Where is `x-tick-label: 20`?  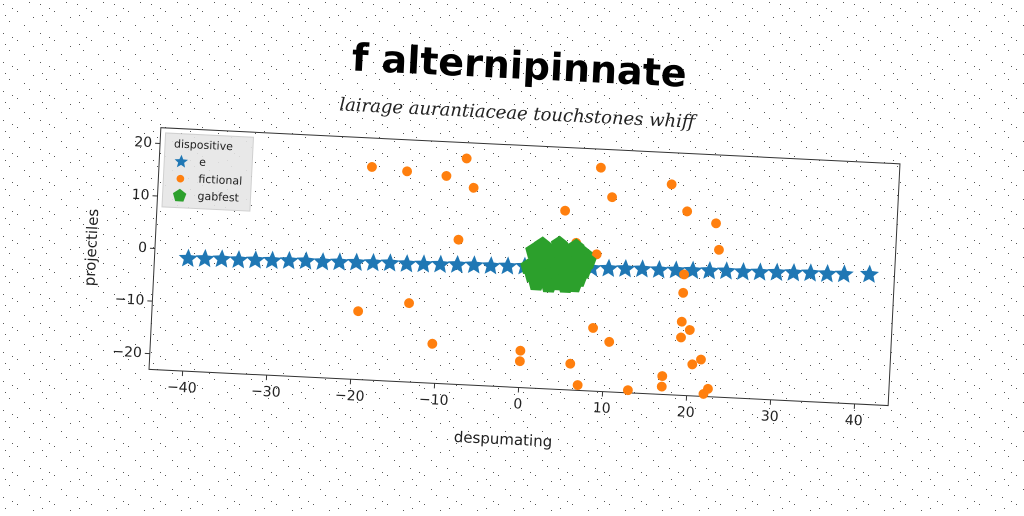 x-tick-label: 20 is located at coordinates (685, 412).